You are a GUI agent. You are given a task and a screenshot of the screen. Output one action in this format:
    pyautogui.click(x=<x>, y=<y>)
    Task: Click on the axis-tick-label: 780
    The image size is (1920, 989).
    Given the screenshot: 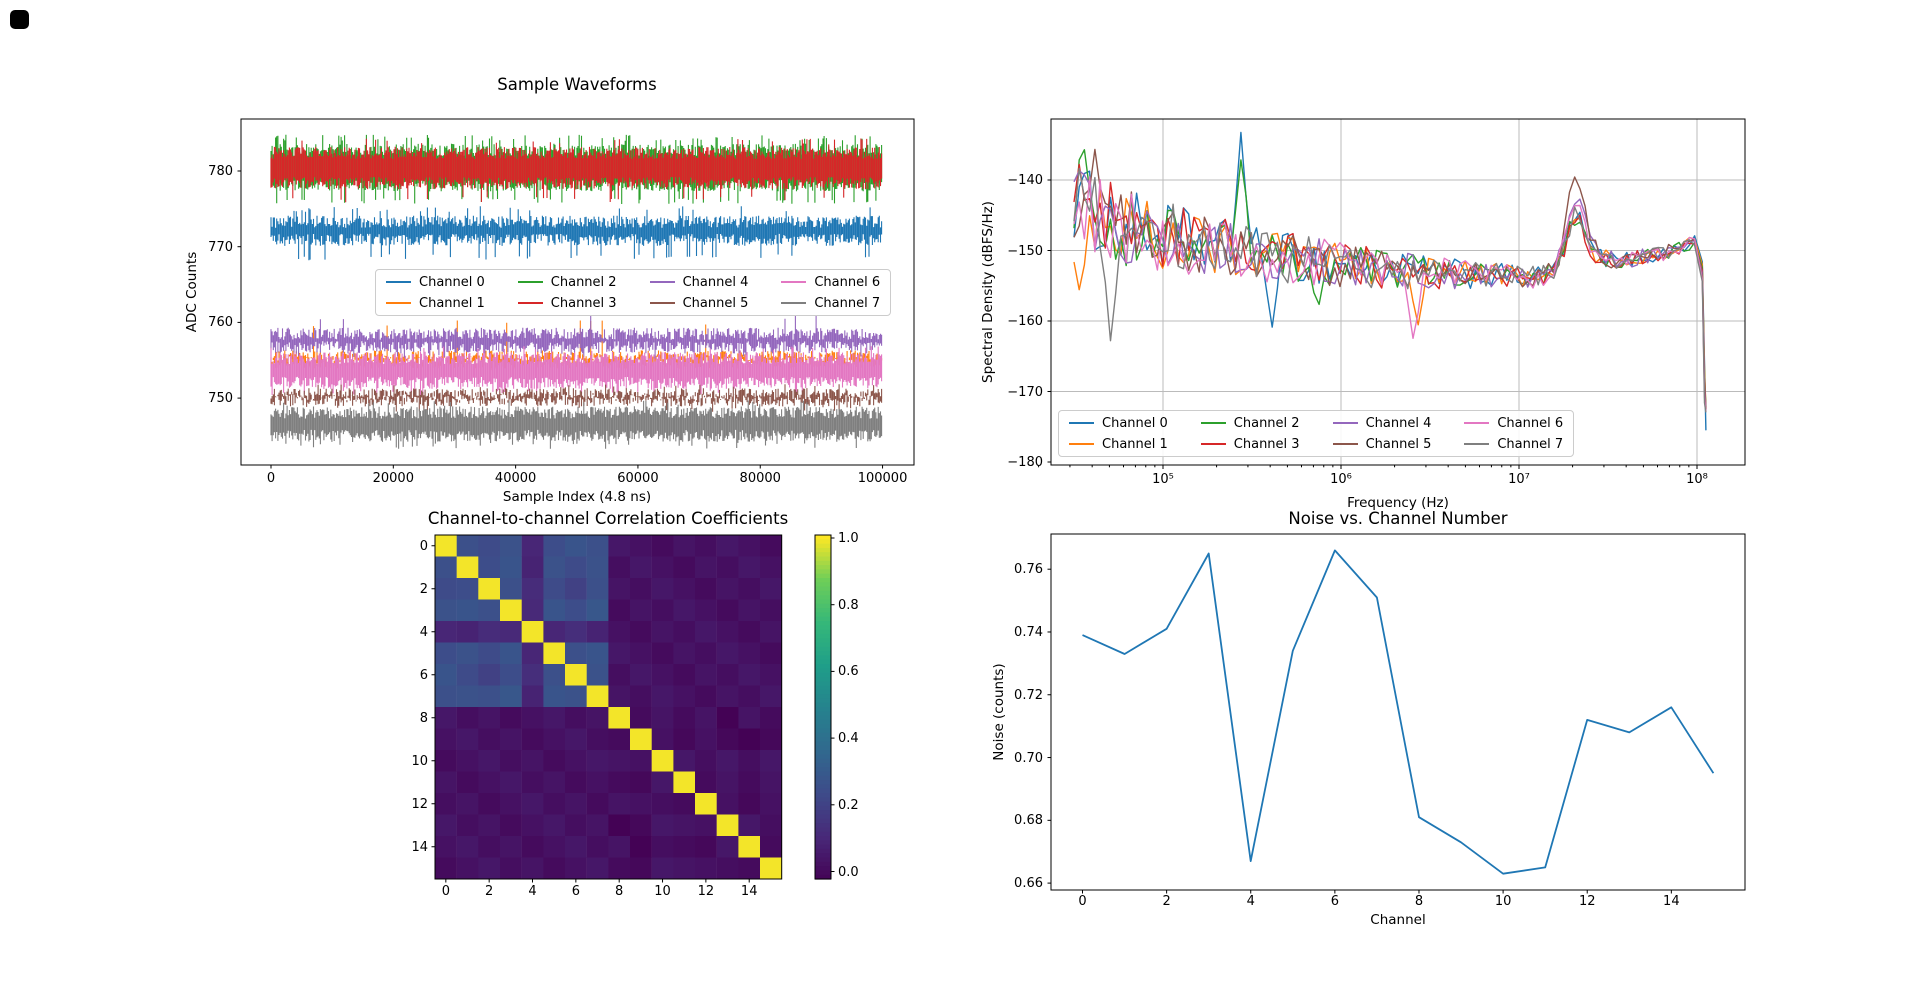 What is the action you would take?
    pyautogui.click(x=220, y=171)
    